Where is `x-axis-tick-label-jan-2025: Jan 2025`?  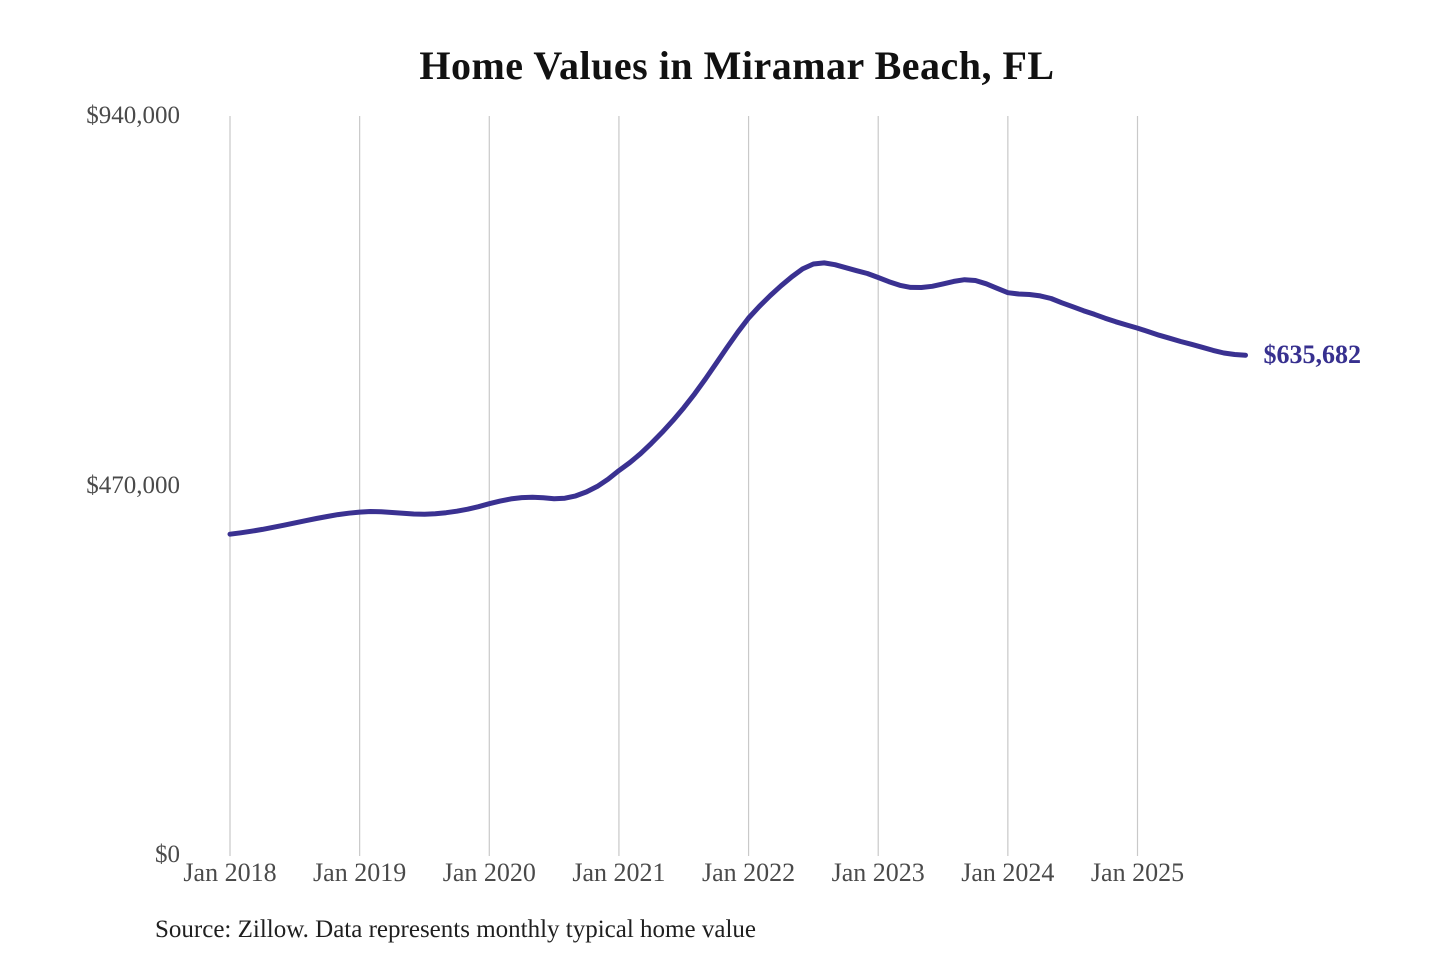
x-axis-tick-label-jan-2025: Jan 2025 is located at coordinates (1137, 872).